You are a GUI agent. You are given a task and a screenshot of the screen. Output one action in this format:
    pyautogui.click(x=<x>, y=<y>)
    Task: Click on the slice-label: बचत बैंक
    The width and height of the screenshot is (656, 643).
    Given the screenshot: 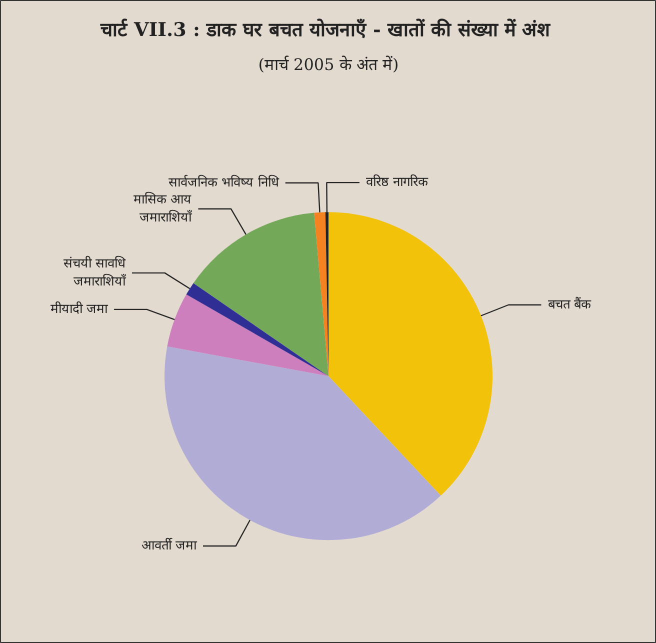 What is the action you would take?
    pyautogui.click(x=570, y=304)
    